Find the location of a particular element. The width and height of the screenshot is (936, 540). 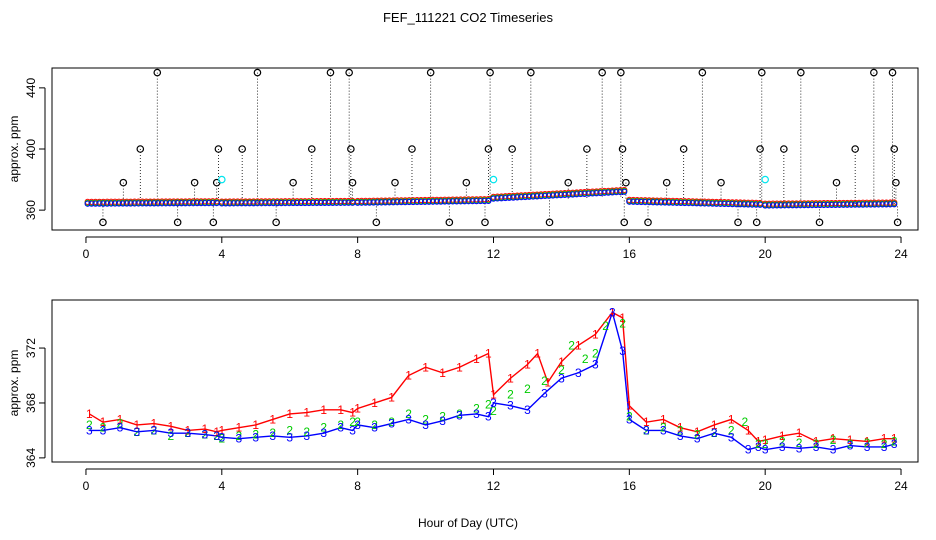

bottom-ylabel-group: approx. ppm is located at coordinates (14, 383).